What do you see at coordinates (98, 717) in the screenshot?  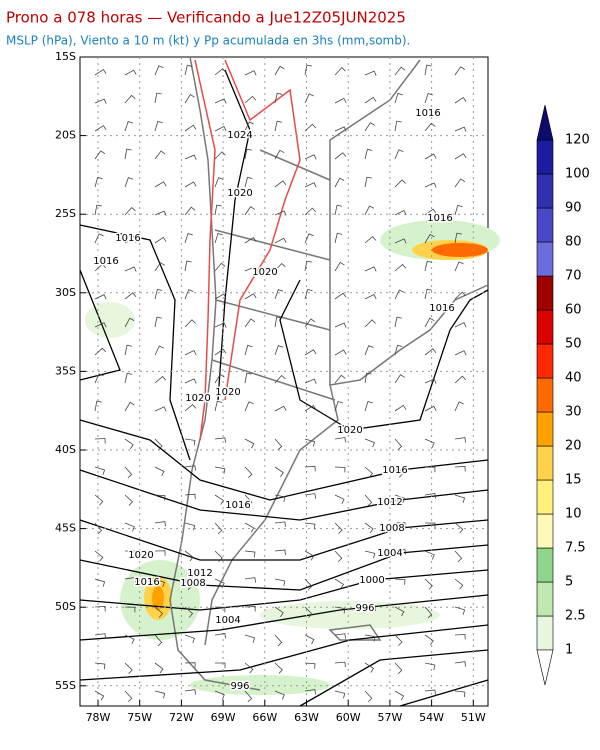 I see `lon-label: 78W` at bounding box center [98, 717].